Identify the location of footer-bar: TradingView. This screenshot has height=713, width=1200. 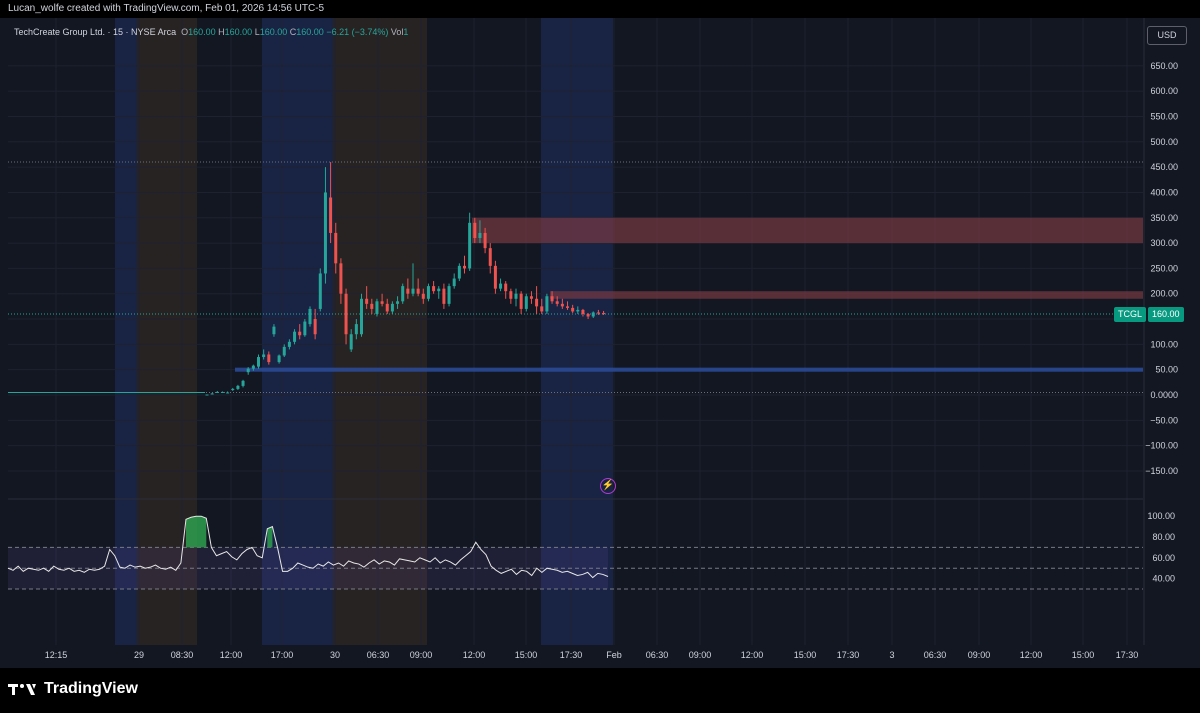
(600, 690).